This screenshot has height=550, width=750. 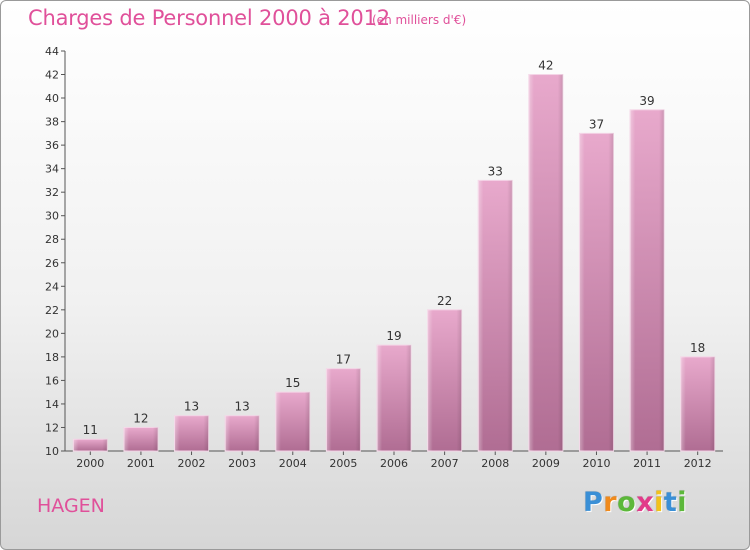 I want to click on x-tick-label: 2012, so click(x=698, y=463).